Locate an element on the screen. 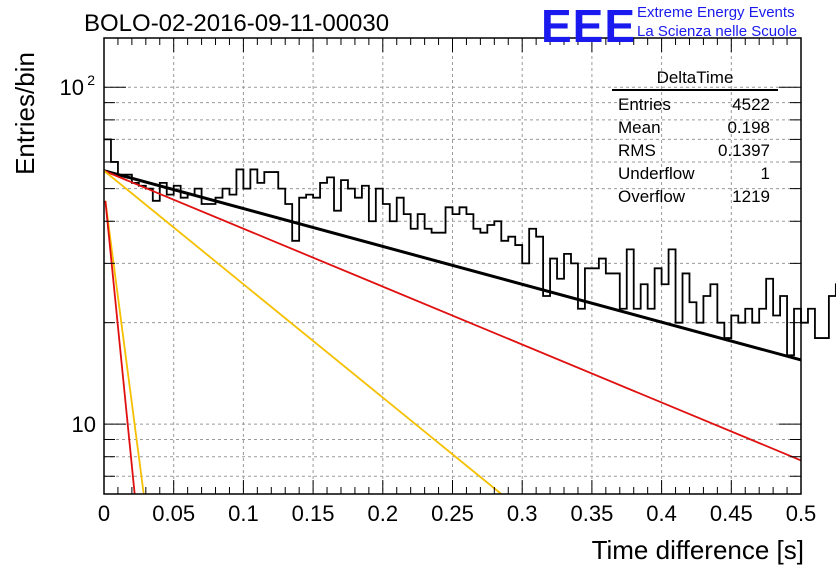 The image size is (836, 572). y-axis-label: Entries/bin is located at coordinates (24, 113).